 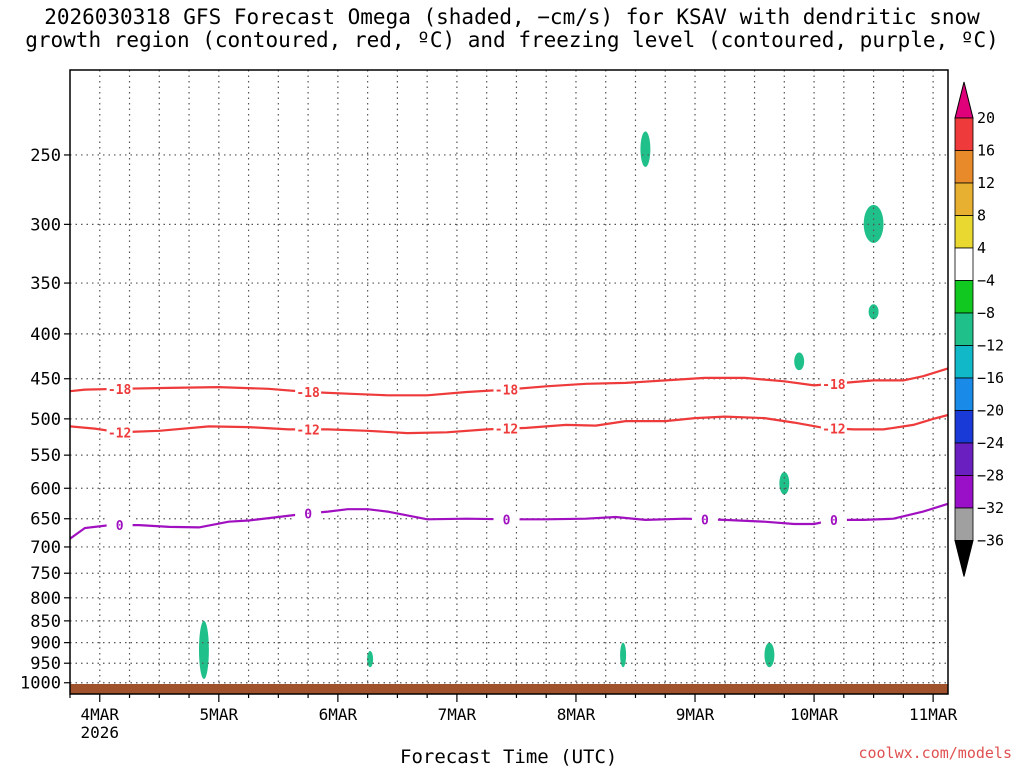 I want to click on colorbar-label: −8, so click(x=986, y=313).